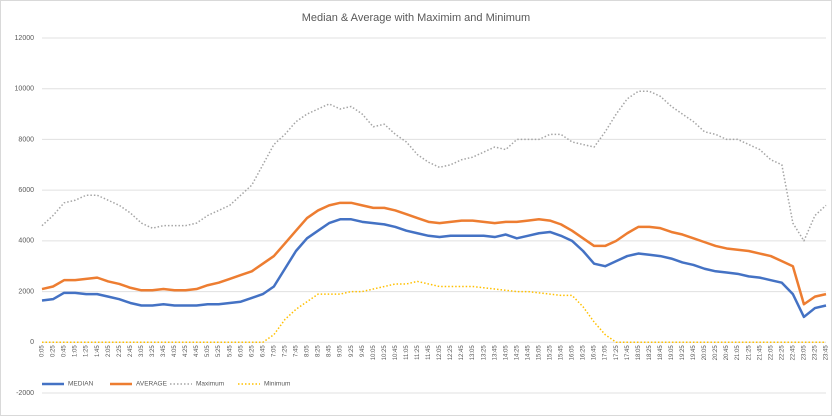 The width and height of the screenshot is (832, 416). What do you see at coordinates (539, 353) in the screenshot?
I see `x-tick-label: 15:05` at bounding box center [539, 353].